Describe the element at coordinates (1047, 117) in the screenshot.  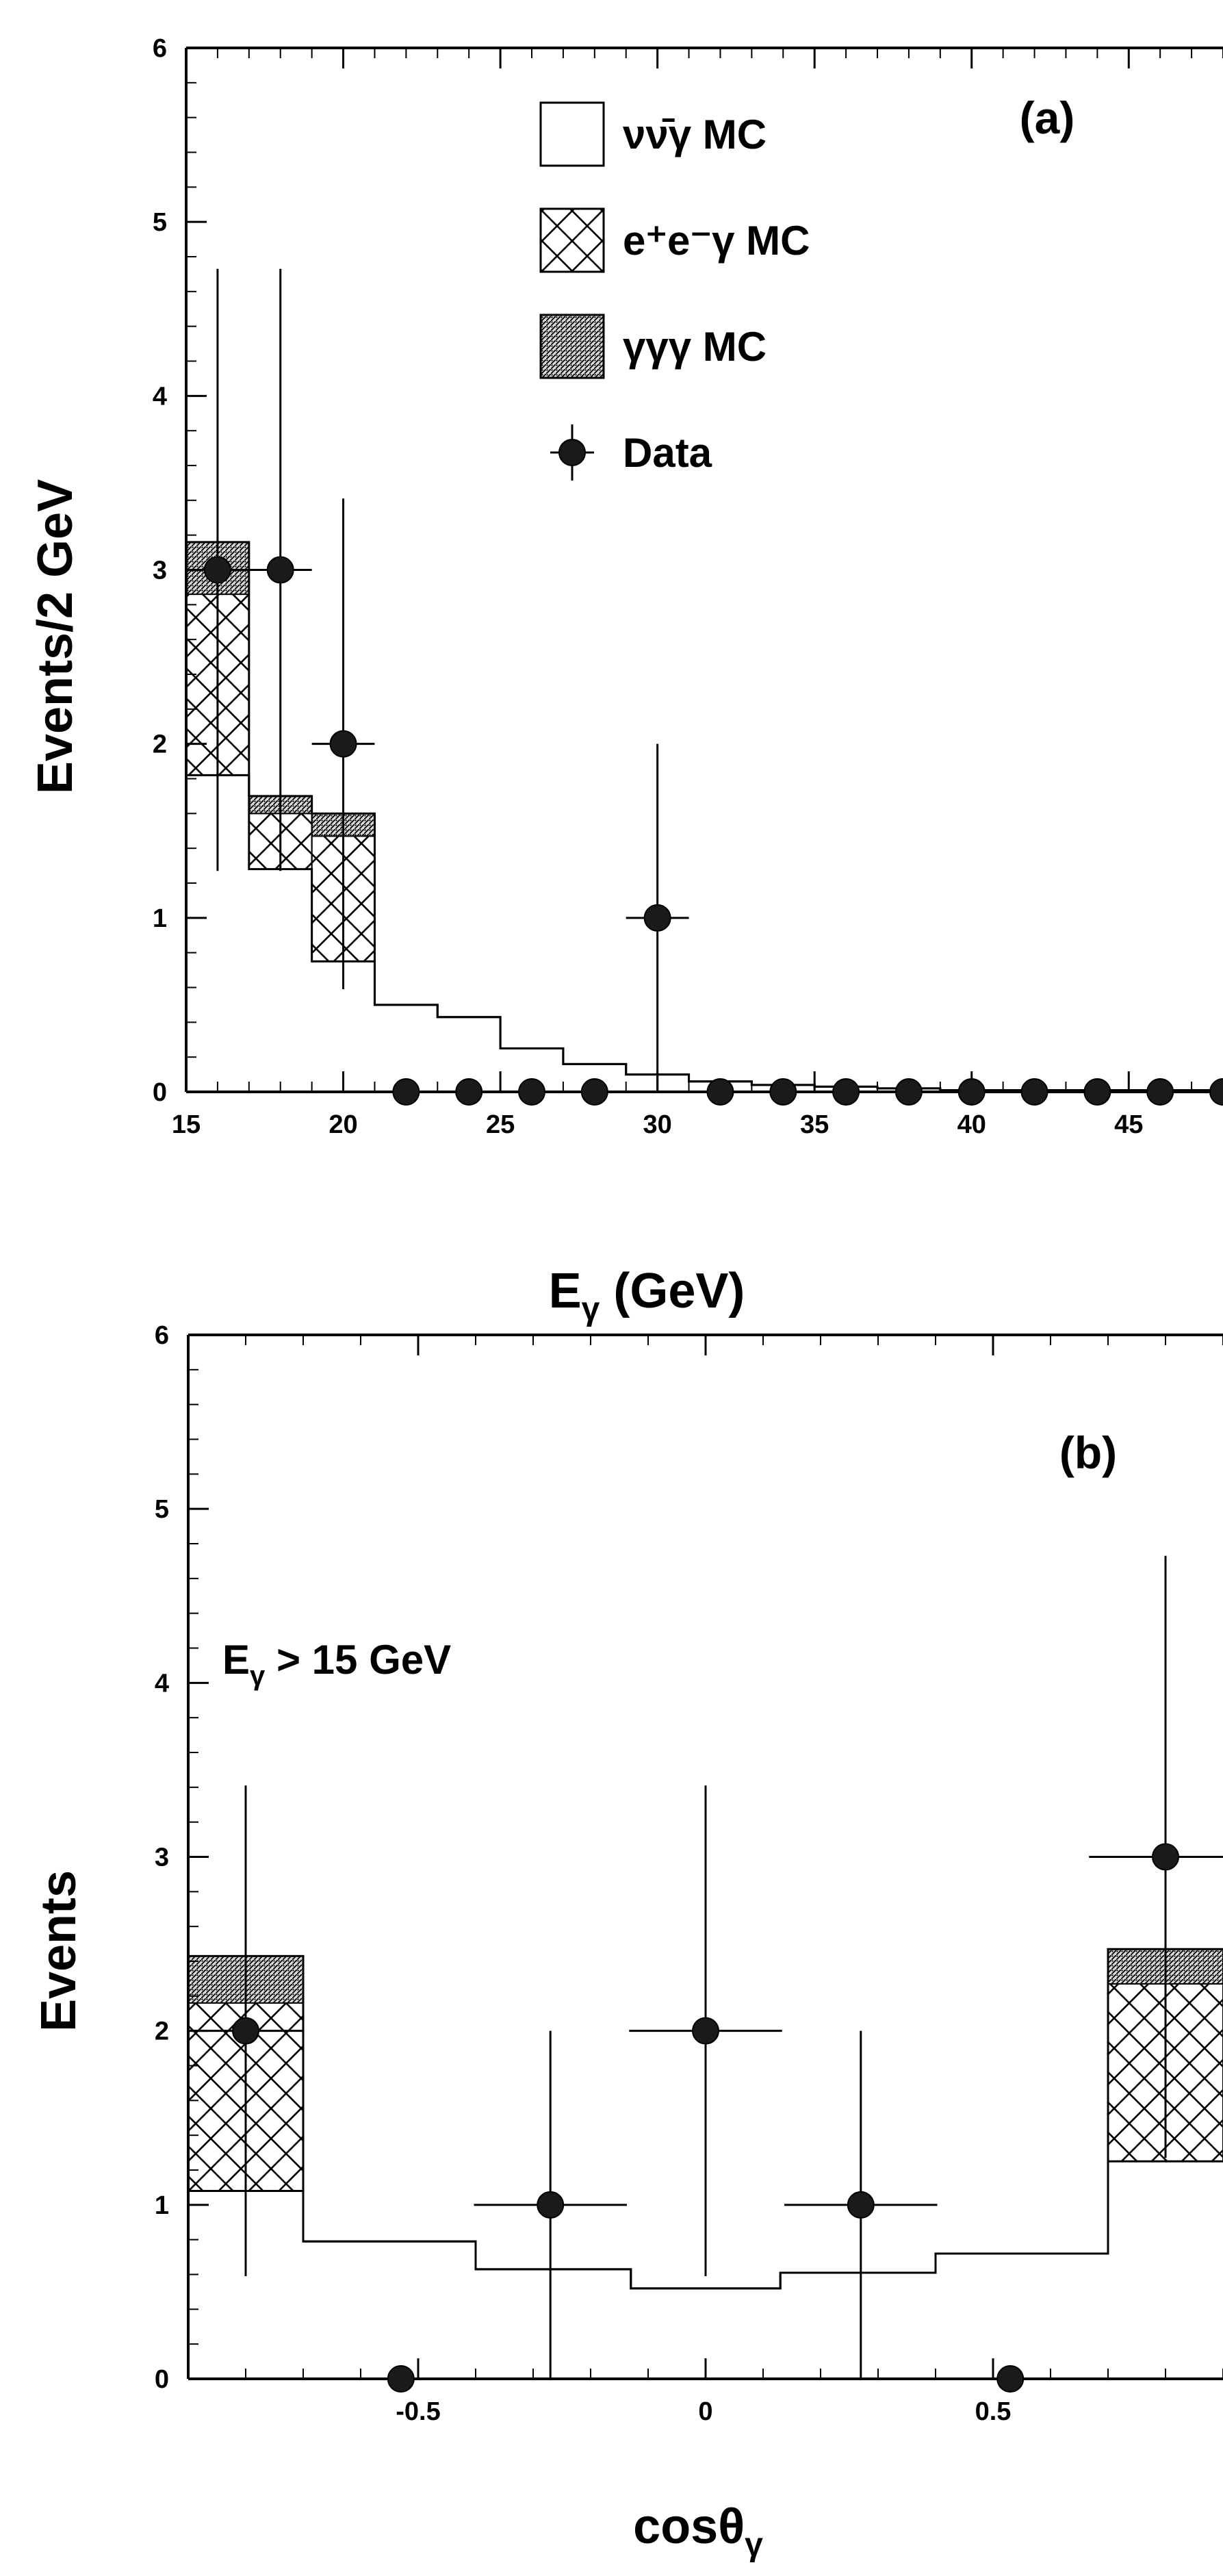
I see `panel-a-label: (a)` at that location.